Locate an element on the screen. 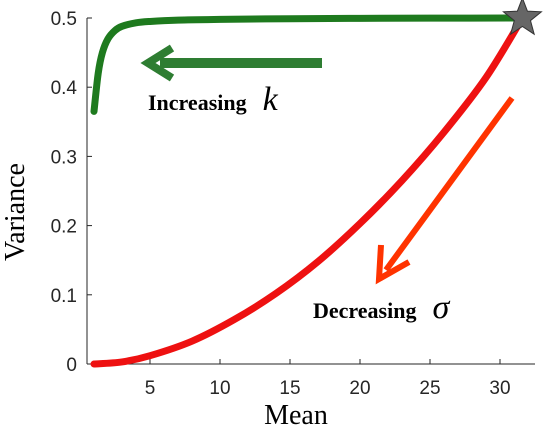  x-tick-label: 10 is located at coordinates (219, 388).